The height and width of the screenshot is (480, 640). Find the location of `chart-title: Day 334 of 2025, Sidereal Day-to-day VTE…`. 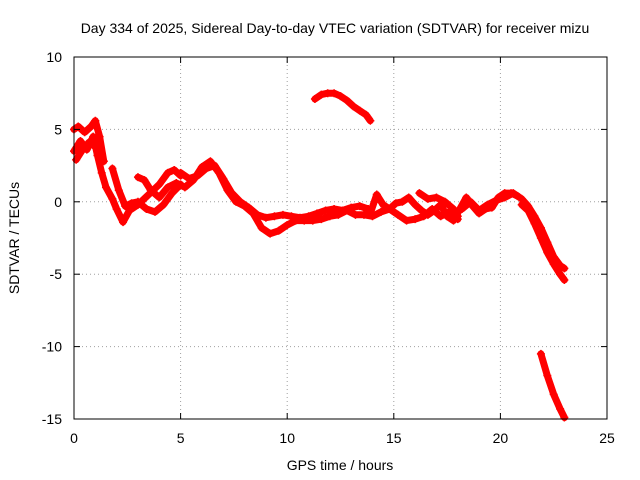

chart-title: Day 334 of 2025, Sidereal Day-to-day VTE… is located at coordinates (335, 28).